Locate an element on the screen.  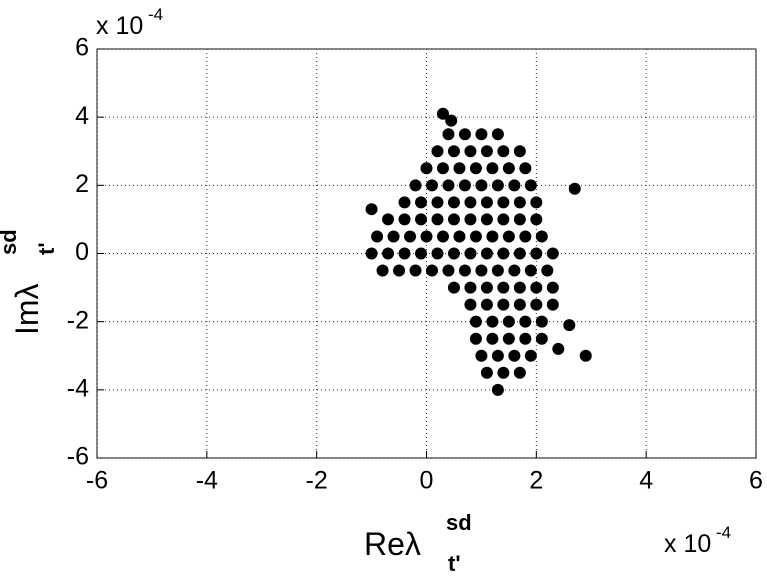
y-tick-label: 6 is located at coordinates (82, 48).